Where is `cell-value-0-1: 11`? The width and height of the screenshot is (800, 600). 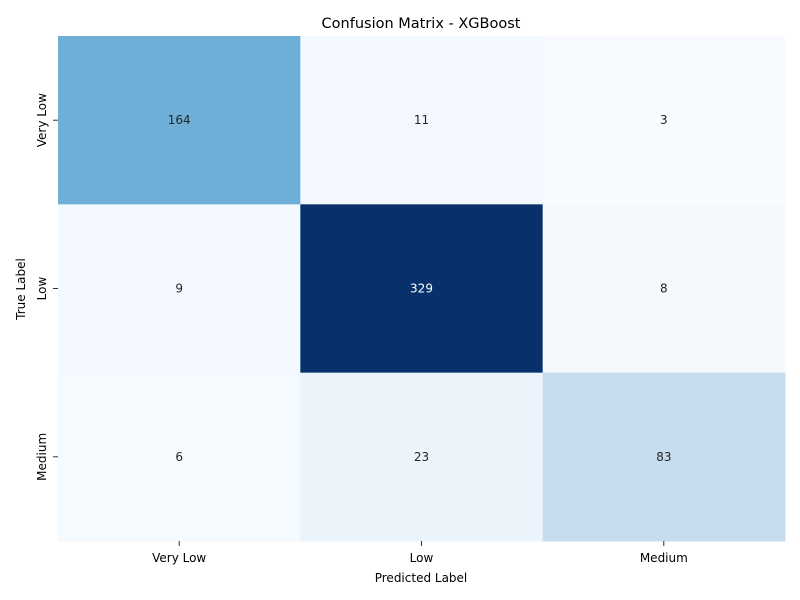 cell-value-0-1: 11 is located at coordinates (421, 120).